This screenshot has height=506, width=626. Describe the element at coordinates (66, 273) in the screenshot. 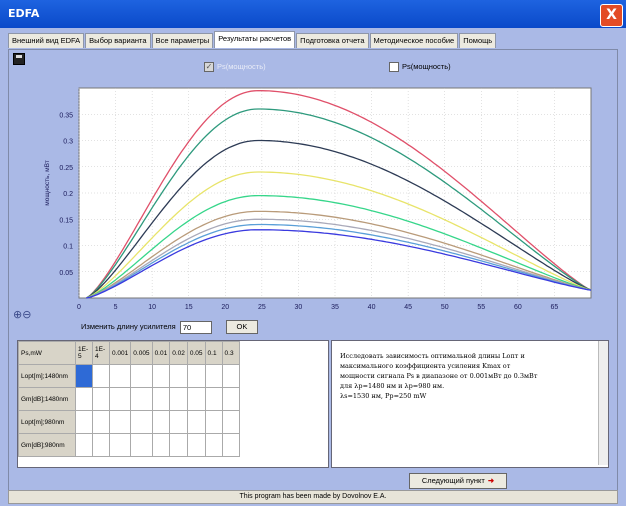

I see `y-tick-label: 0.05` at that location.